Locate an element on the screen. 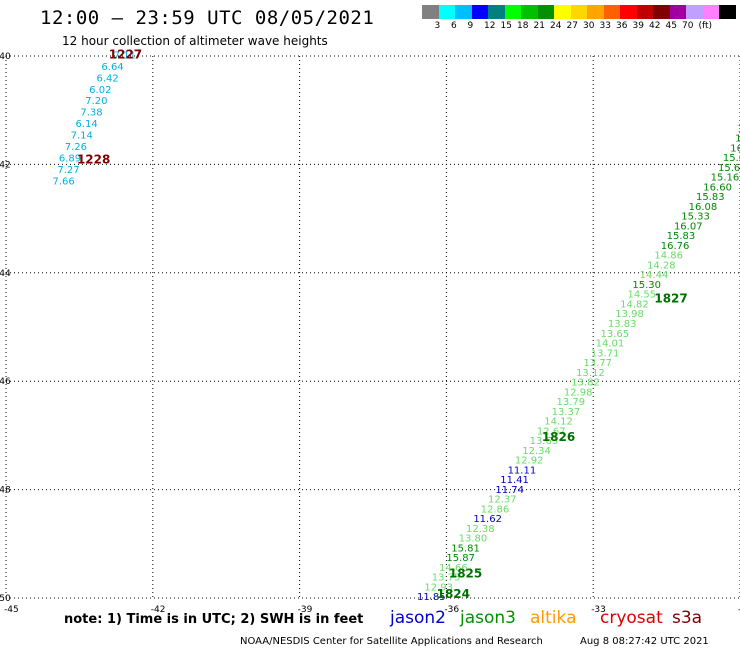 The image size is (740, 650). wave-height-point: 6.89 is located at coordinates (70, 159).